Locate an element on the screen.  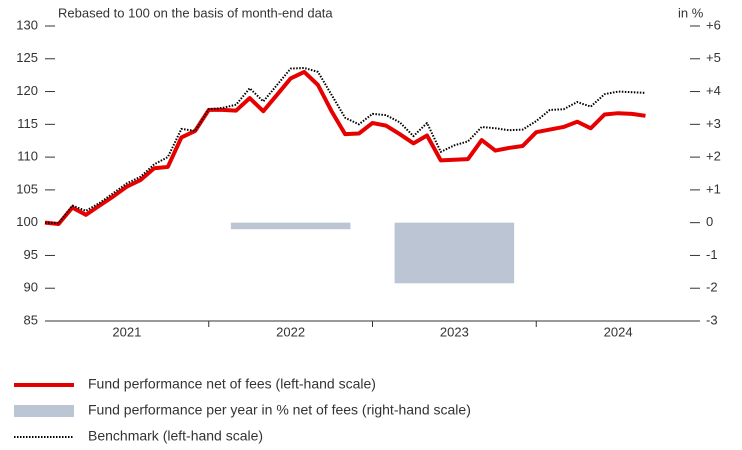
x-tick-label: 2024 is located at coordinates (618, 331).